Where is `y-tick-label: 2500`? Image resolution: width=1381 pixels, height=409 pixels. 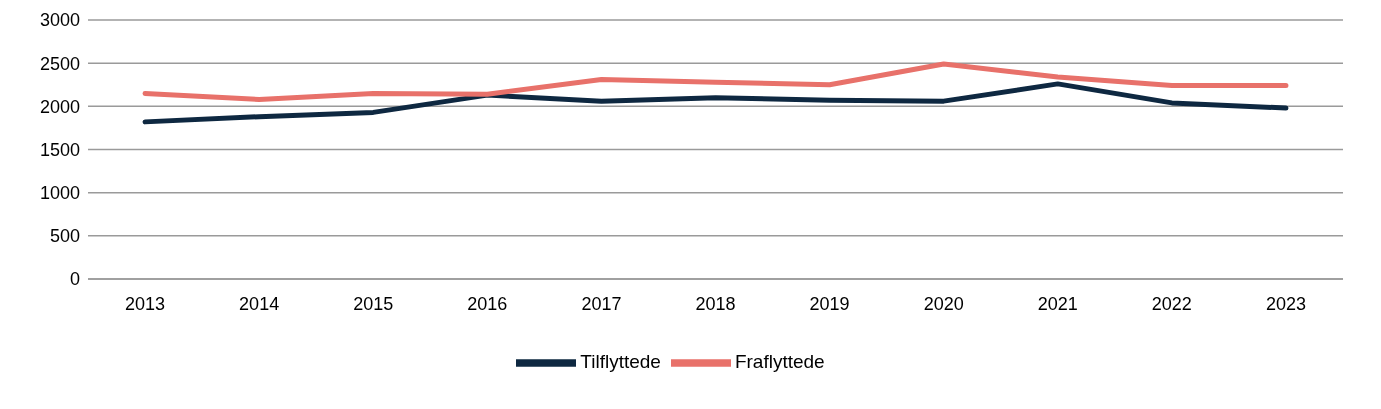 y-tick-label: 2500 is located at coordinates (59, 63).